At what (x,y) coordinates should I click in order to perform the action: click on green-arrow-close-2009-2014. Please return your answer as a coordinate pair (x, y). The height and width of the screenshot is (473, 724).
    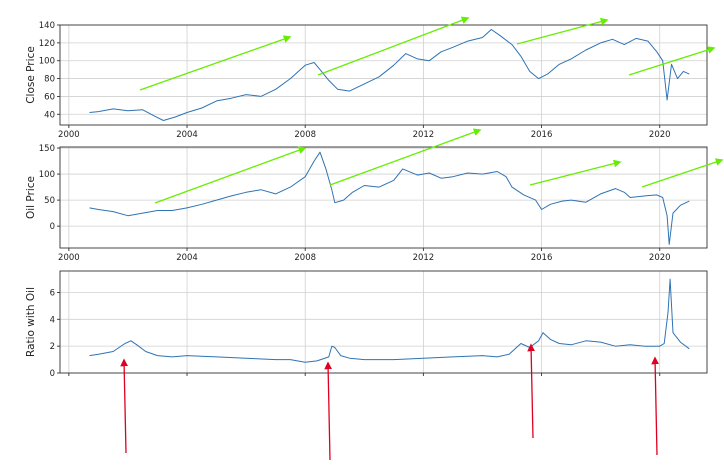
    Looking at the image, I should click on (393, 46).